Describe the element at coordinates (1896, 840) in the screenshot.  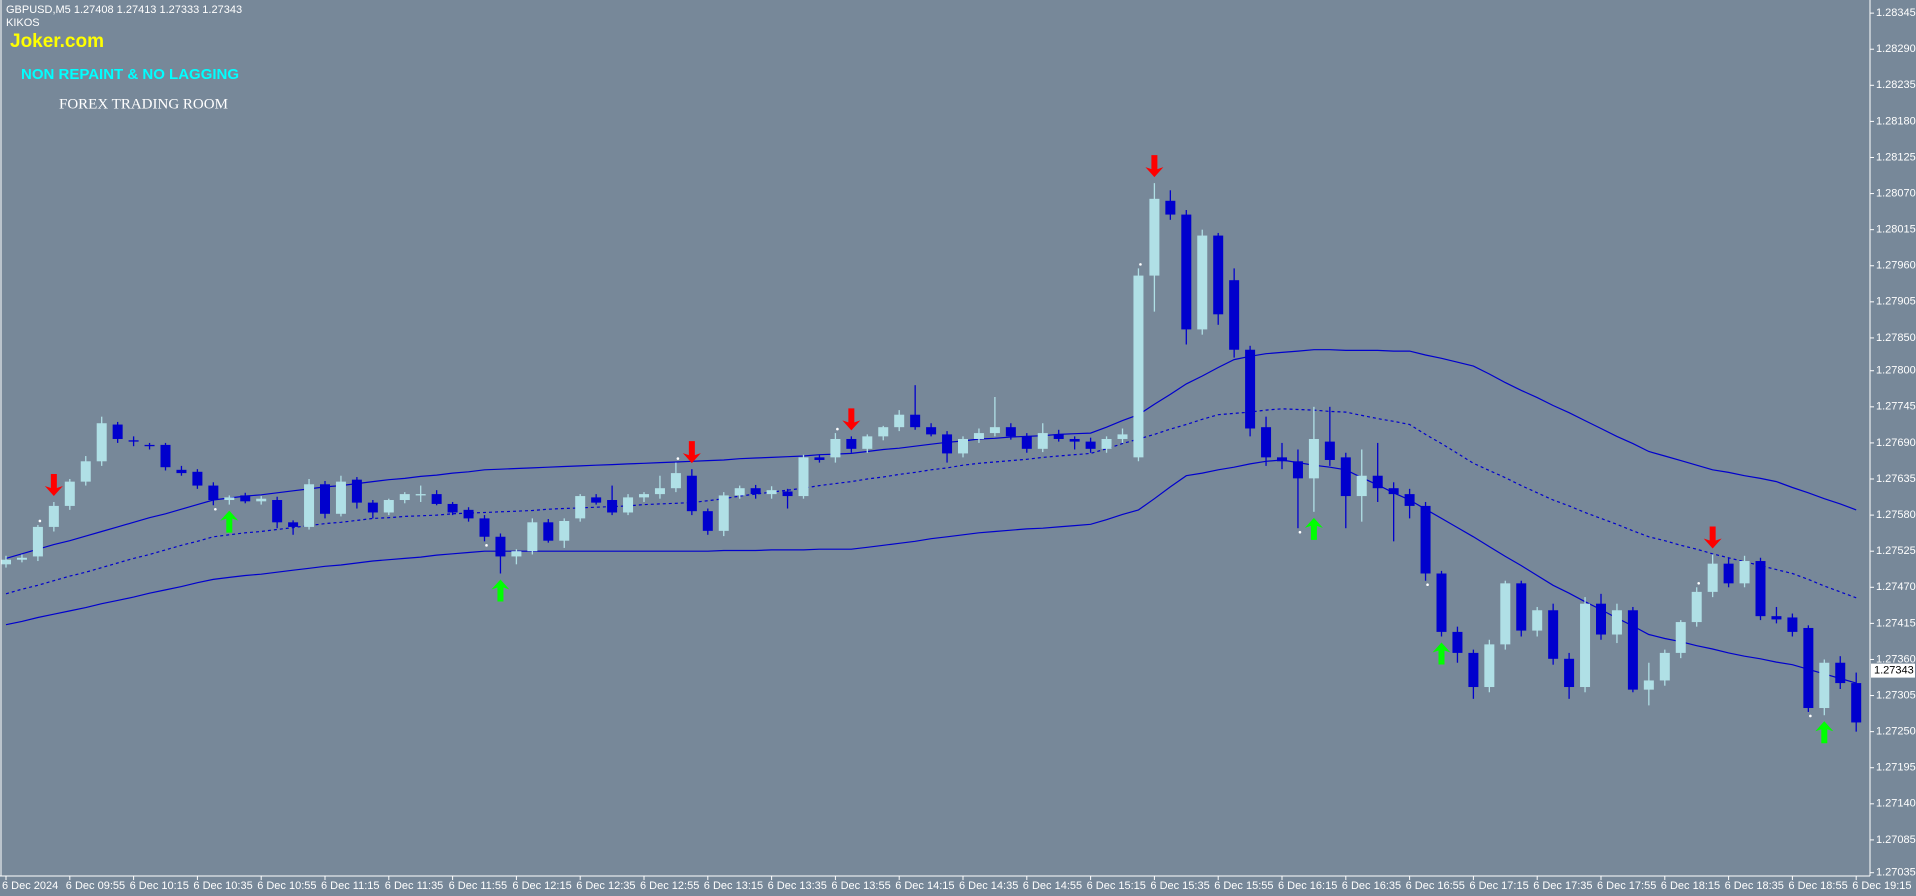
I see `y-tick-label: 1.27085` at that location.